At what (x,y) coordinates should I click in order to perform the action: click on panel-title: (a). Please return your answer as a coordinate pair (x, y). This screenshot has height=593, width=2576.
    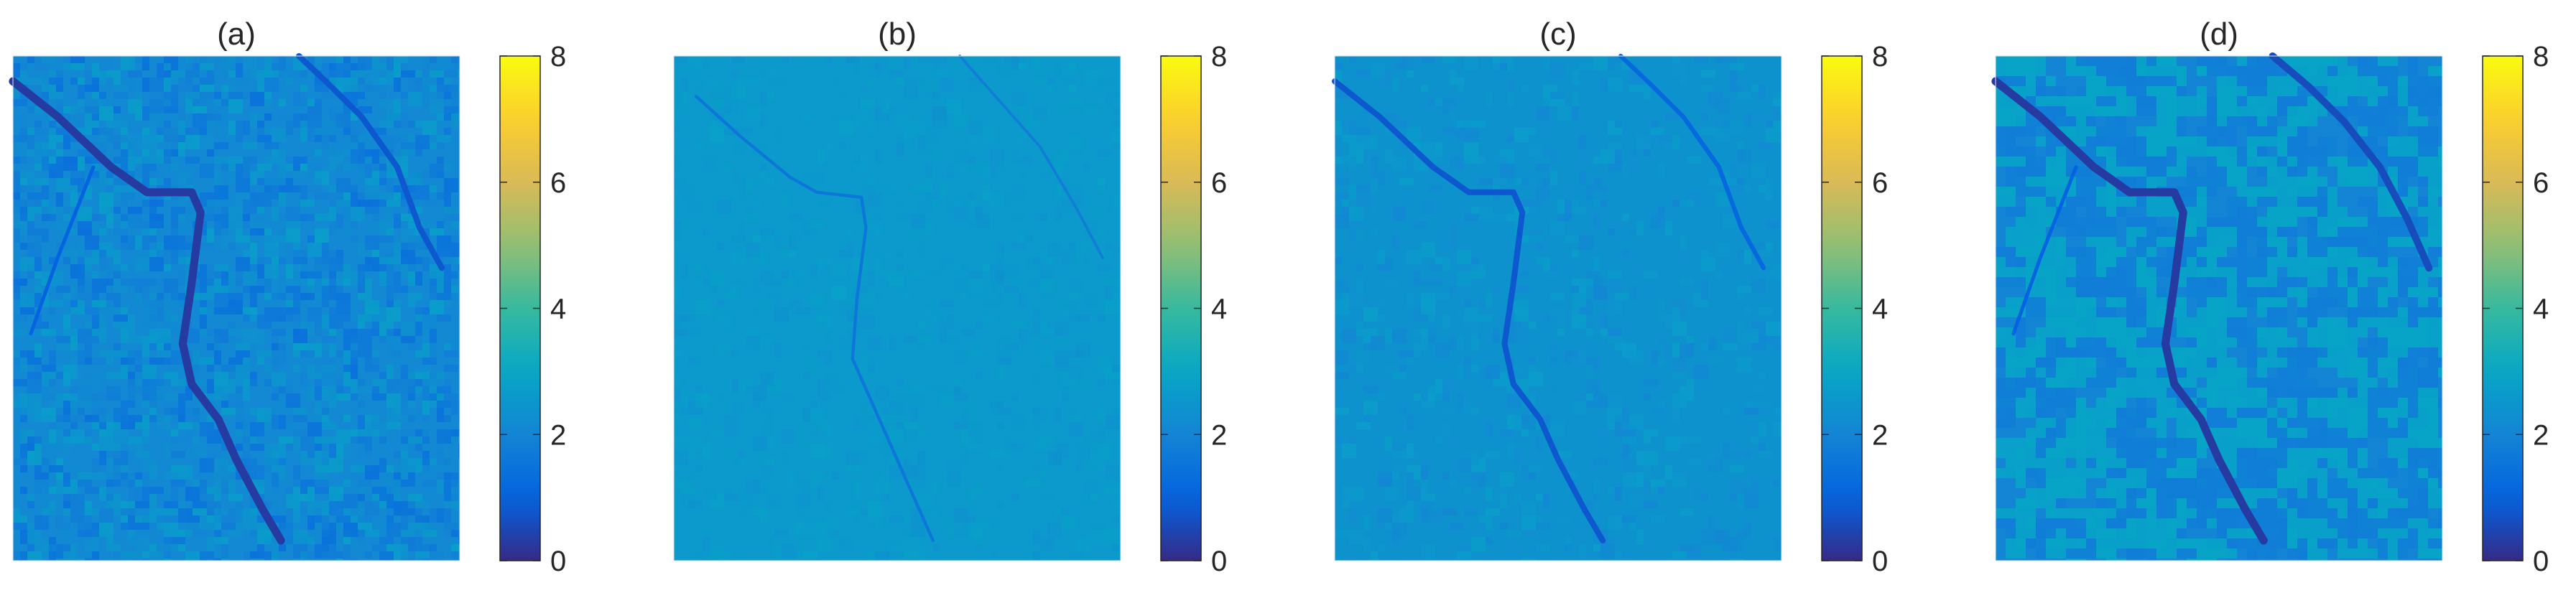
    Looking at the image, I should click on (236, 34).